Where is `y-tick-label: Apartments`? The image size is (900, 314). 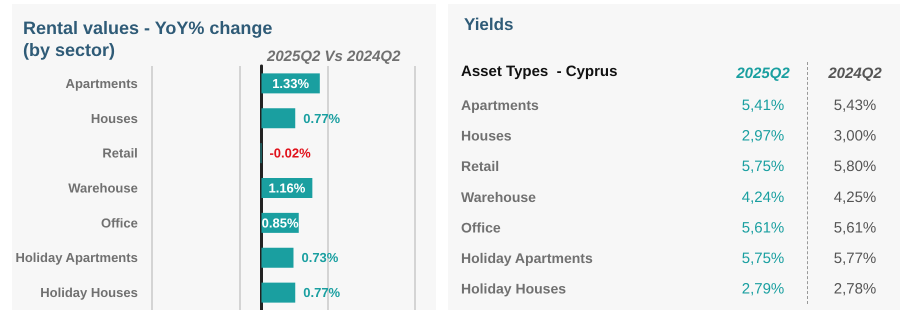
y-tick-label: Apartments is located at coordinates (102, 83).